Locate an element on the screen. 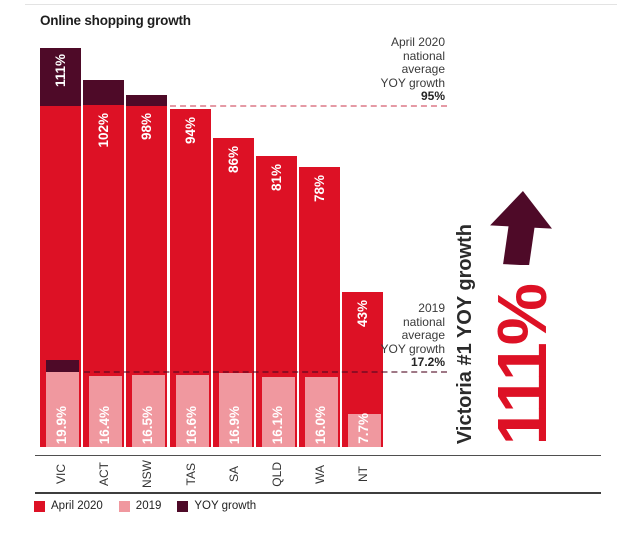 The width and height of the screenshot is (617, 534). bar-act-yoy-cap is located at coordinates (103, 92).